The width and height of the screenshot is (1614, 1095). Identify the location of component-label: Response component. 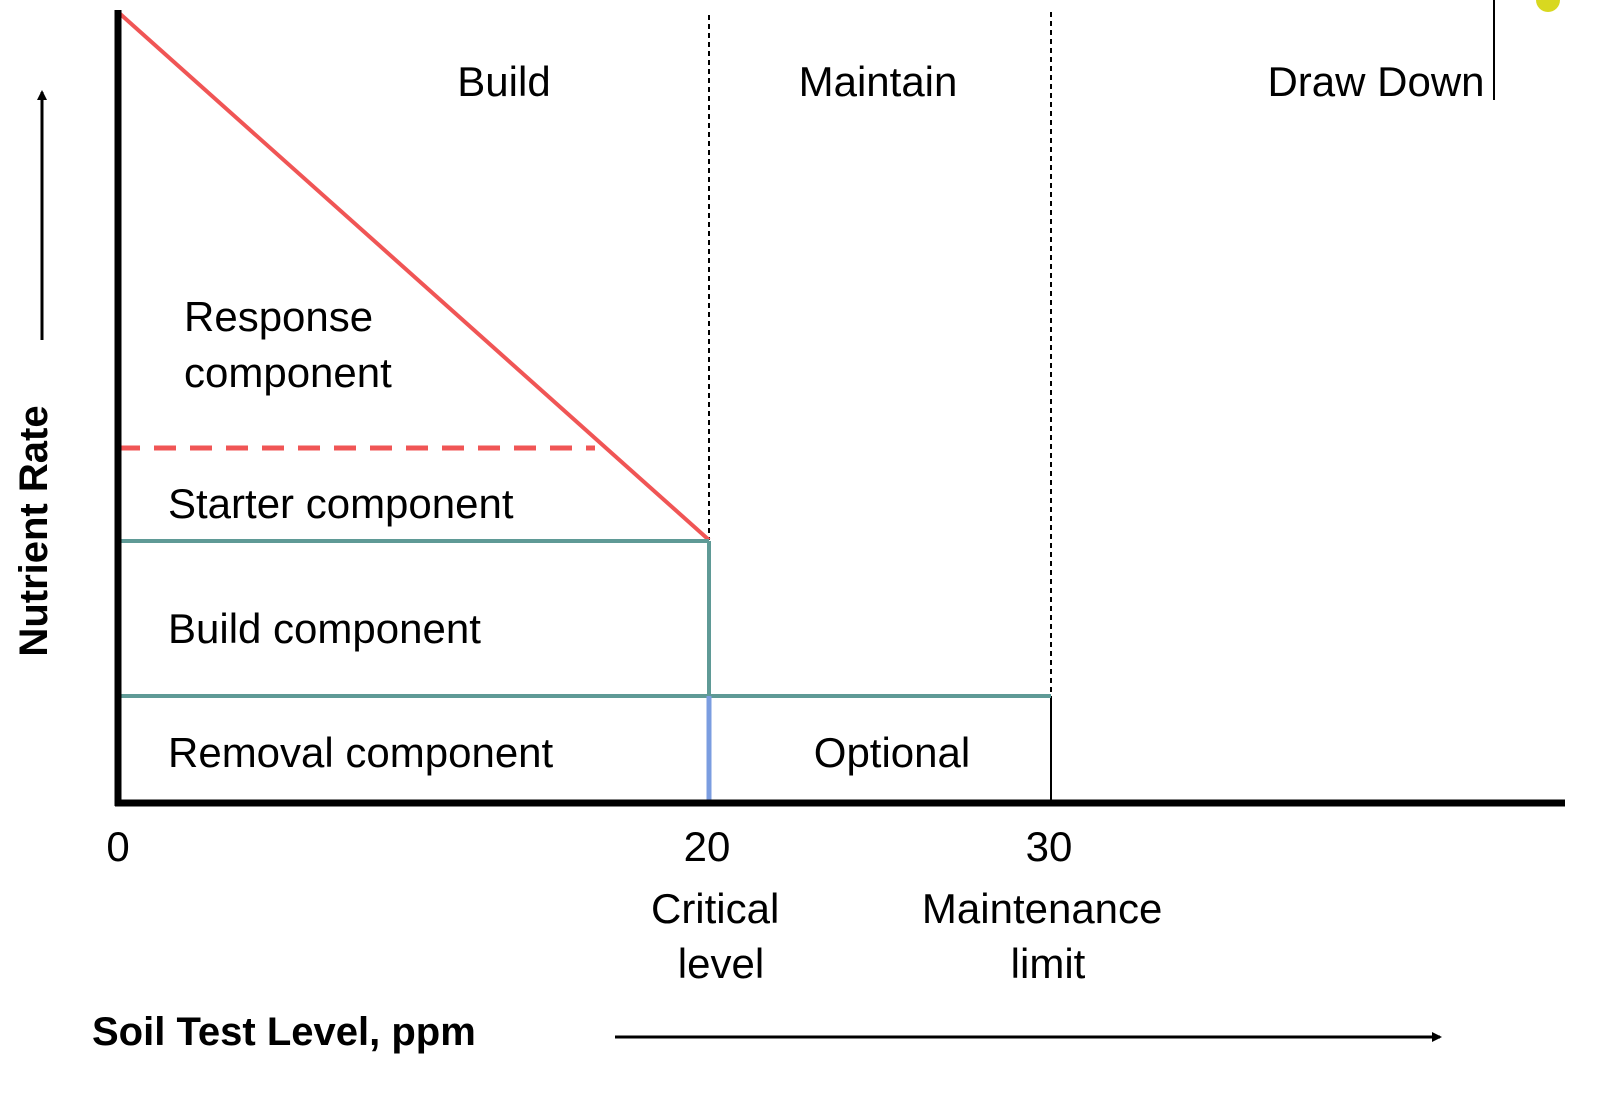
(288, 344).